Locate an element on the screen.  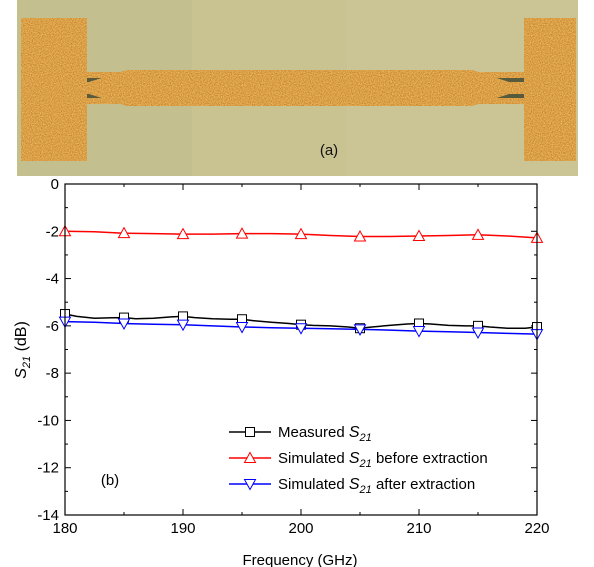
y-axis-label-subscript: 21 is located at coordinates (27, 362).